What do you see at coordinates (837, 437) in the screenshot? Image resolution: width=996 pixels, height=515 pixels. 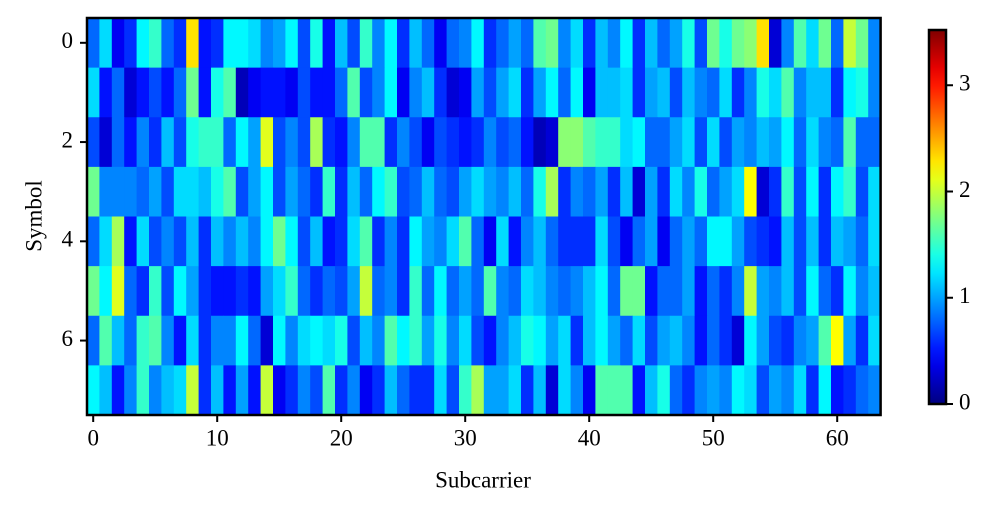 I see `x-tick-label: 60` at bounding box center [837, 437].